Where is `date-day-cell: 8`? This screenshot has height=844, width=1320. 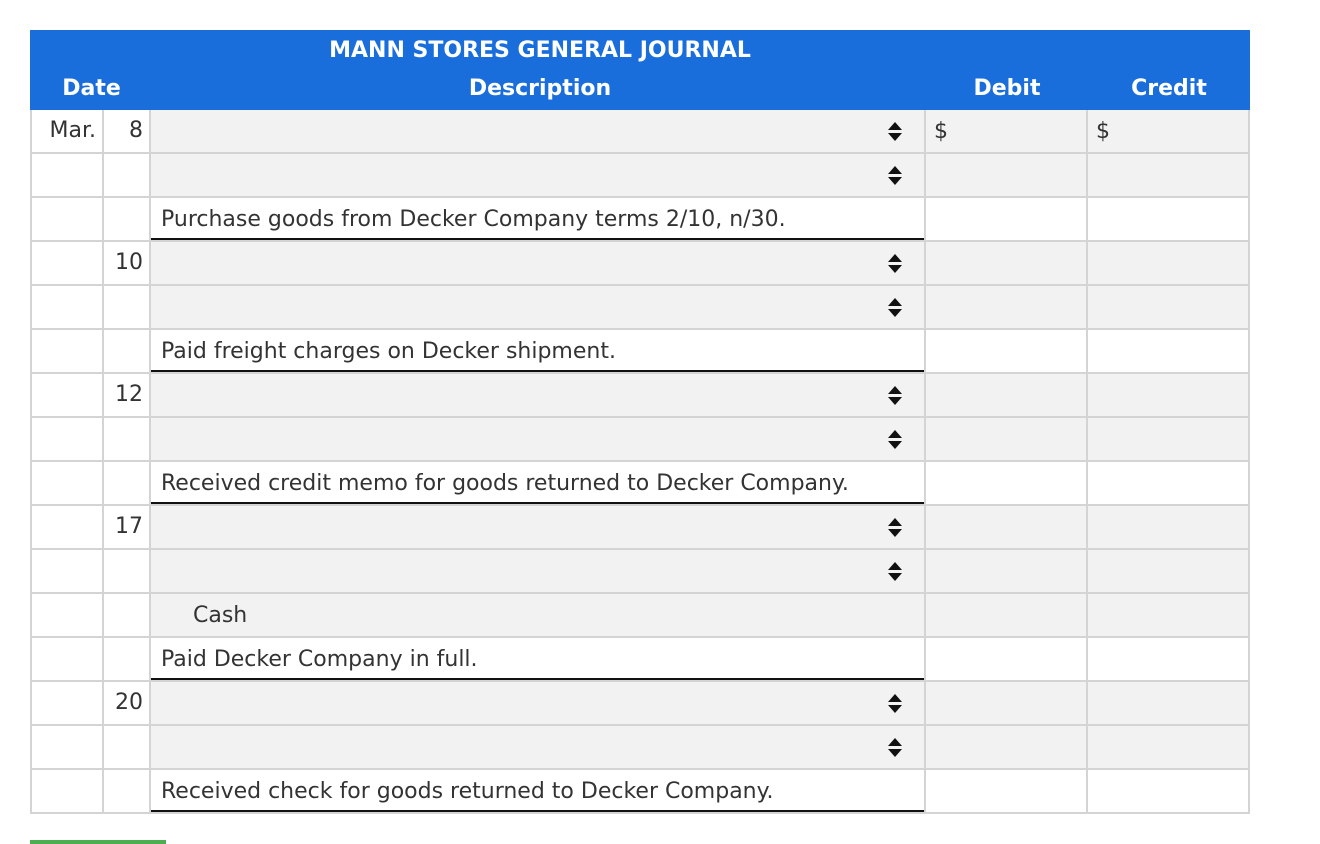 date-day-cell: 8 is located at coordinates (127, 131).